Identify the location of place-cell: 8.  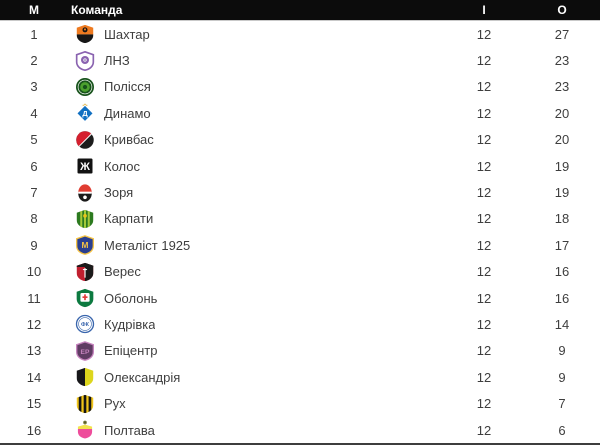
(34, 219).